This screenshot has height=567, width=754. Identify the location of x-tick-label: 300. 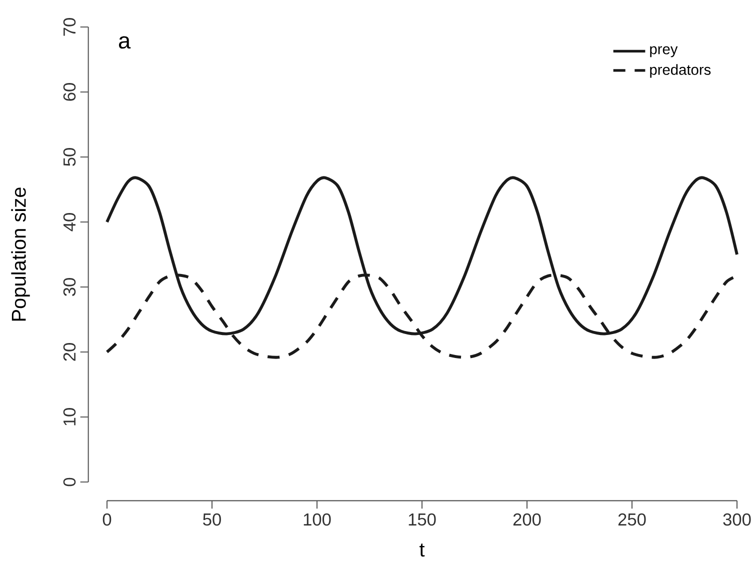
(737, 519).